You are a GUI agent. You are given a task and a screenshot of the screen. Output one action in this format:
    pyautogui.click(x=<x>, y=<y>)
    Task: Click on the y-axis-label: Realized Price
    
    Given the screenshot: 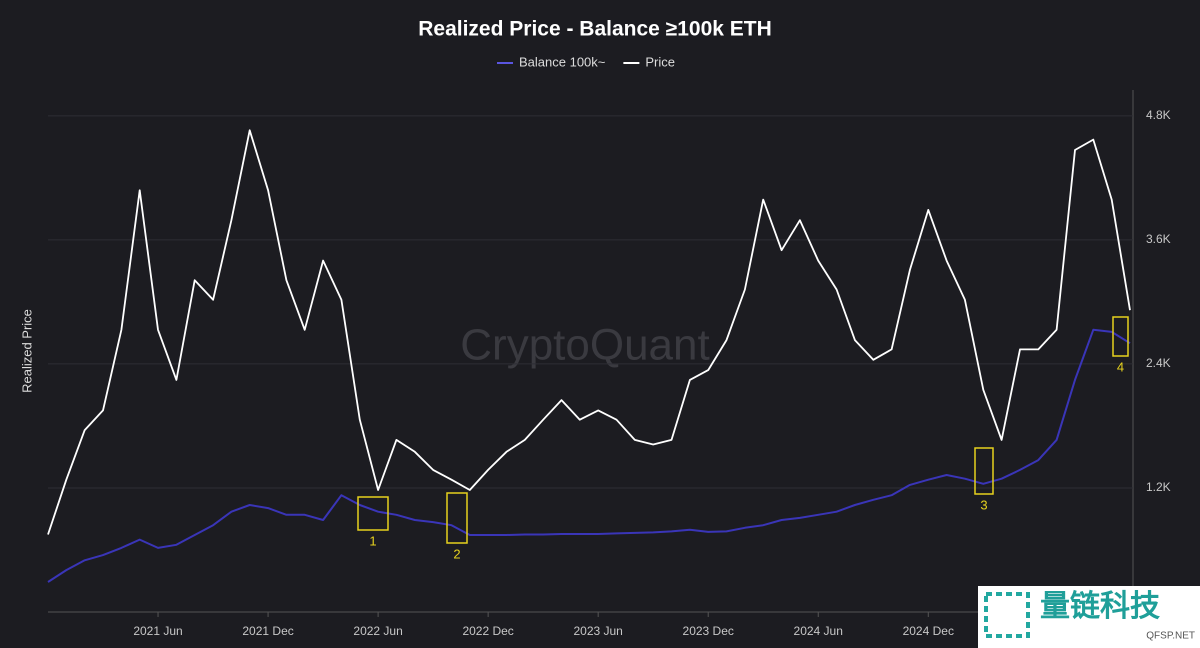 What is the action you would take?
    pyautogui.click(x=26, y=351)
    